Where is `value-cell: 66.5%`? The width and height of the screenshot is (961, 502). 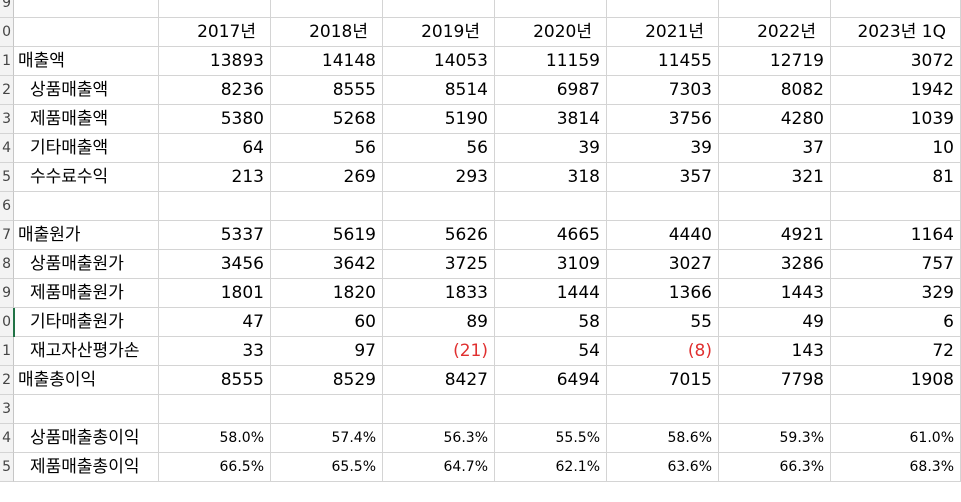 value-cell: 66.5% is located at coordinates (215, 467).